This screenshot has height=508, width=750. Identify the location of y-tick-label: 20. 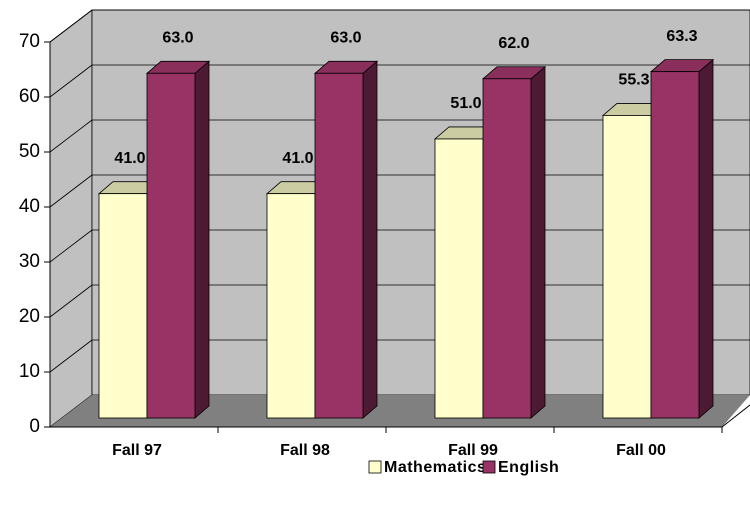
(29, 316).